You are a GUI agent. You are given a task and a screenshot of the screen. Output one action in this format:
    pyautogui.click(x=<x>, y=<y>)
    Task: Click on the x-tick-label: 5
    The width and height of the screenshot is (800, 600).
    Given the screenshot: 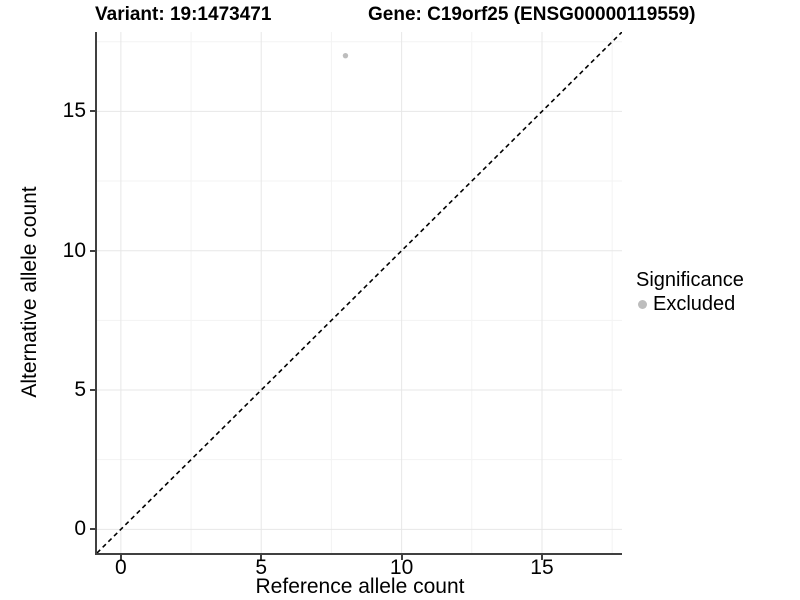 What is the action you would take?
    pyautogui.click(x=261, y=567)
    